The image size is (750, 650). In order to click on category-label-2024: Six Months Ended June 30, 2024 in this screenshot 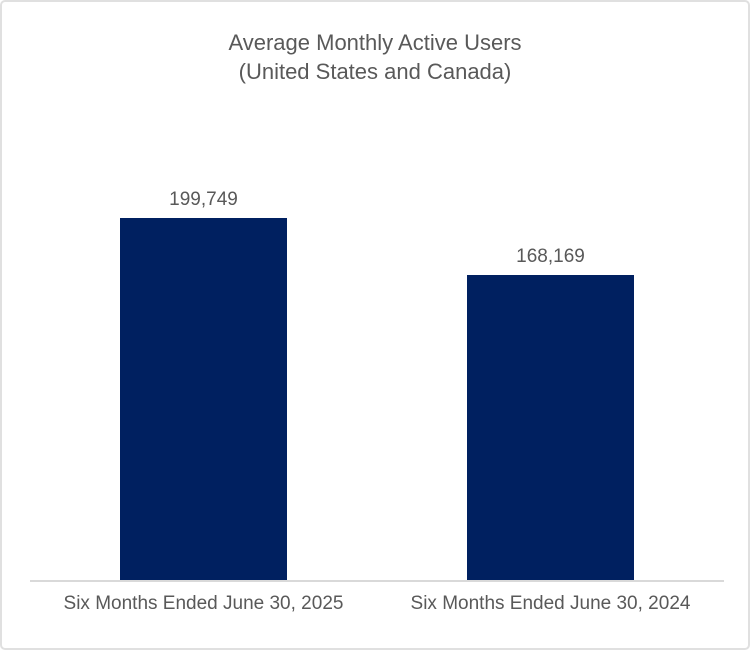, I will do `click(550, 603)`.